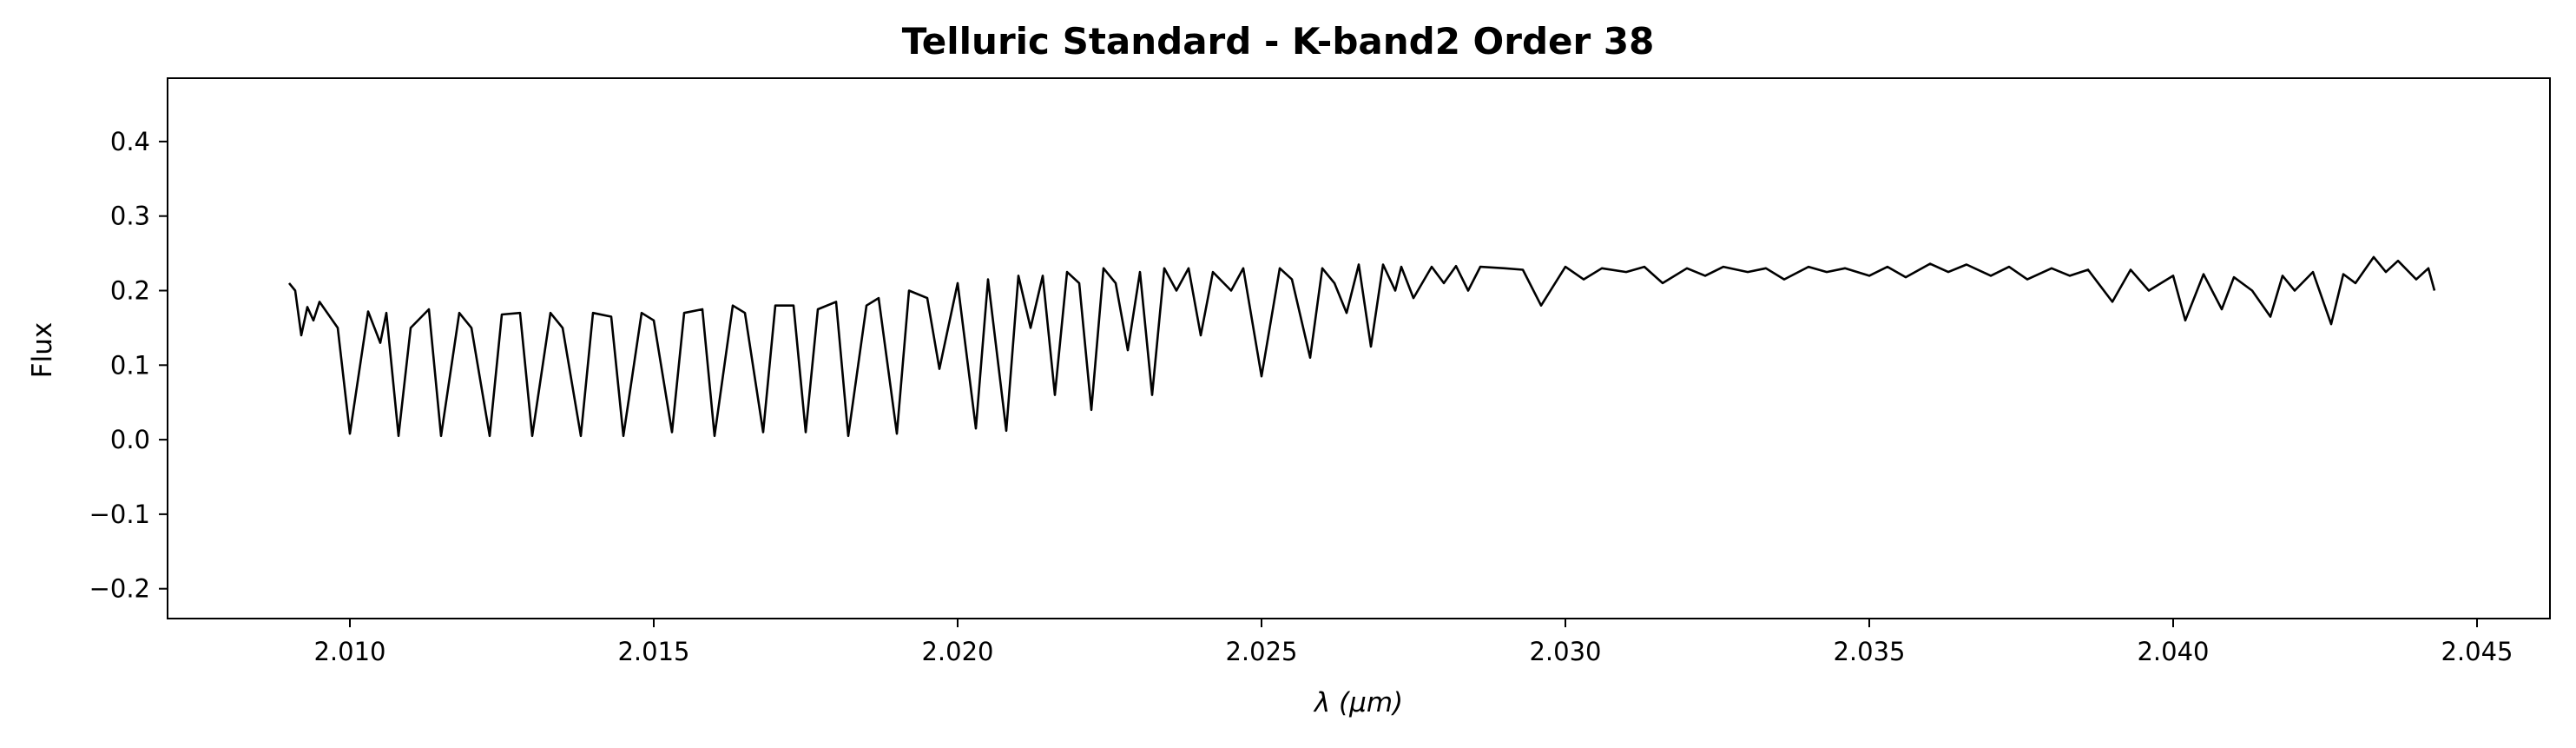 This screenshot has height=748, width=2576. I want to click on x-axis-label-text: λ (μm), so click(1358, 702).